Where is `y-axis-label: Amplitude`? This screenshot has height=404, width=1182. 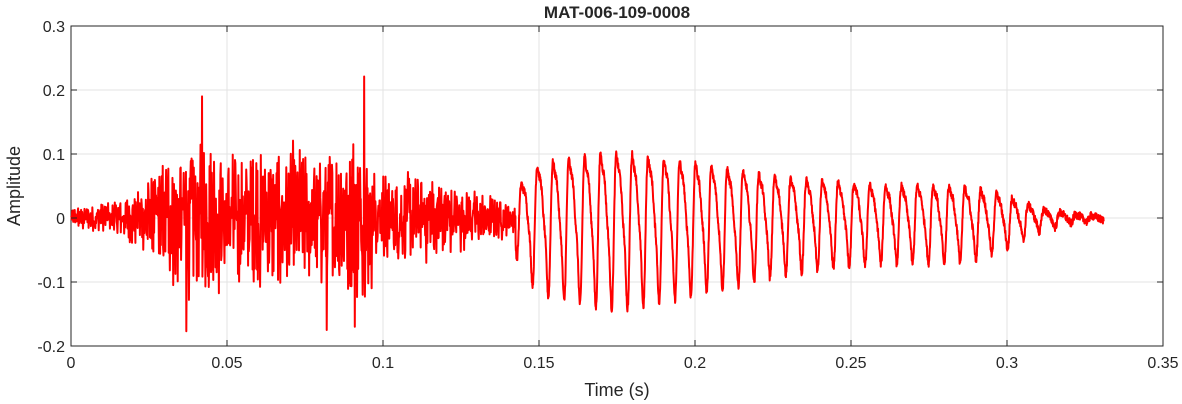
y-axis-label: Amplitude is located at coordinates (14, 186).